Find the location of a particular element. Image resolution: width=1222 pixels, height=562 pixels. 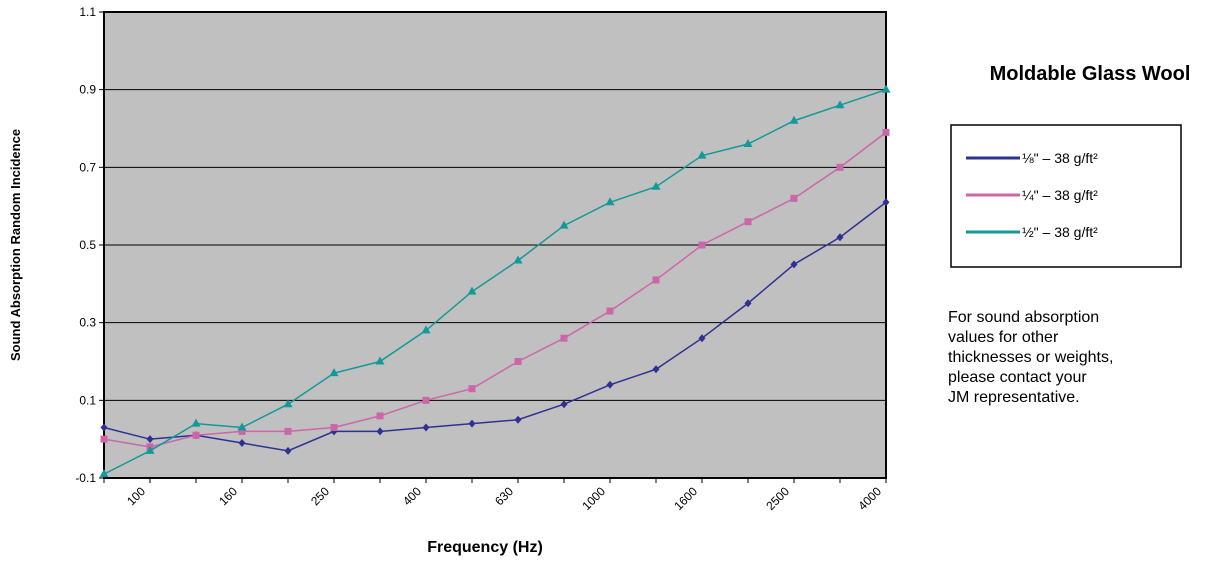

y-tick-label: 0.3 is located at coordinates (87, 323).